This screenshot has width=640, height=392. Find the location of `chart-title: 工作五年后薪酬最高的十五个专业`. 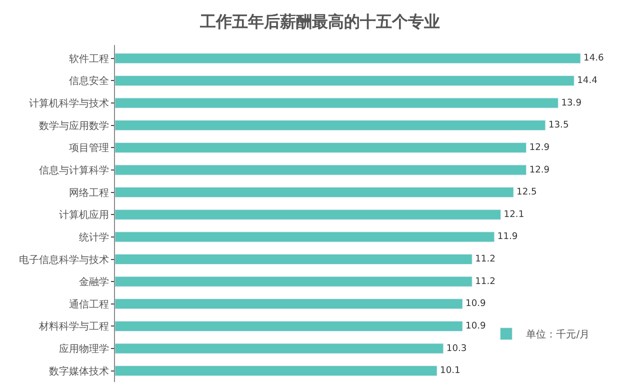

chart-title: 工作五年后薪酬最高的十五个专业 is located at coordinates (319, 21).